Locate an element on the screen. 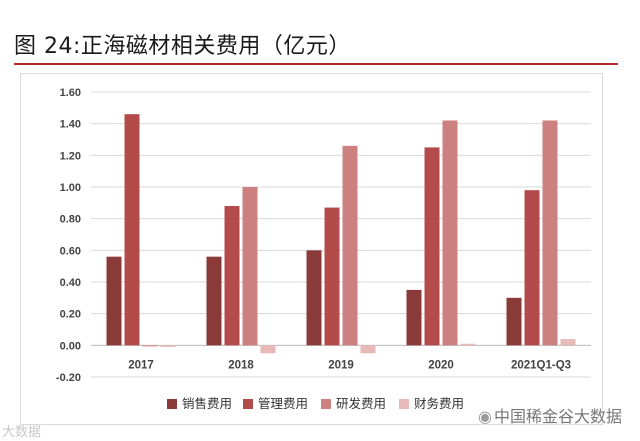 The width and height of the screenshot is (640, 441). y-tick-label: 0.40 is located at coordinates (70, 283).